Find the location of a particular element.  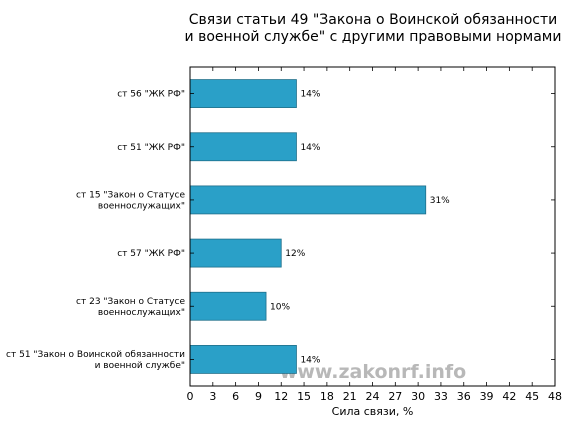

x-tick-label: 24 is located at coordinates (373, 396).